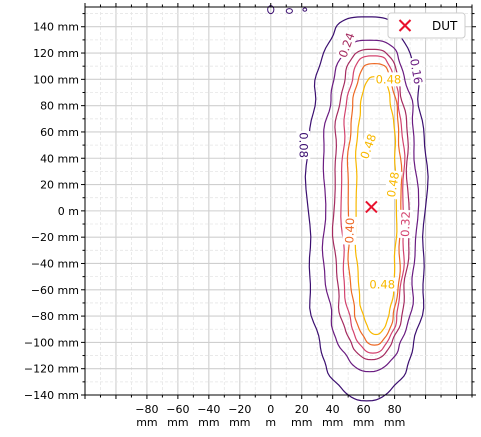 Image resolution: width=481 pixels, height=437 pixels. Describe the element at coordinates (146, 409) in the screenshot. I see `x-tick-value: −80` at that location.